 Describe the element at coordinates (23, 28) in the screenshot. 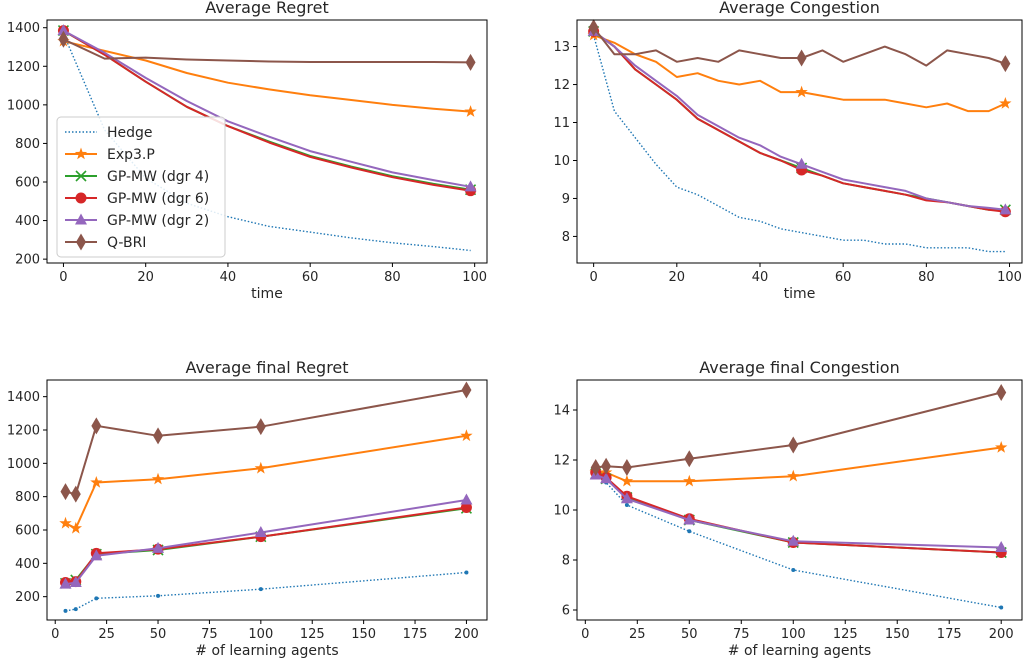

I see `y-tick-label: 1400` at that location.